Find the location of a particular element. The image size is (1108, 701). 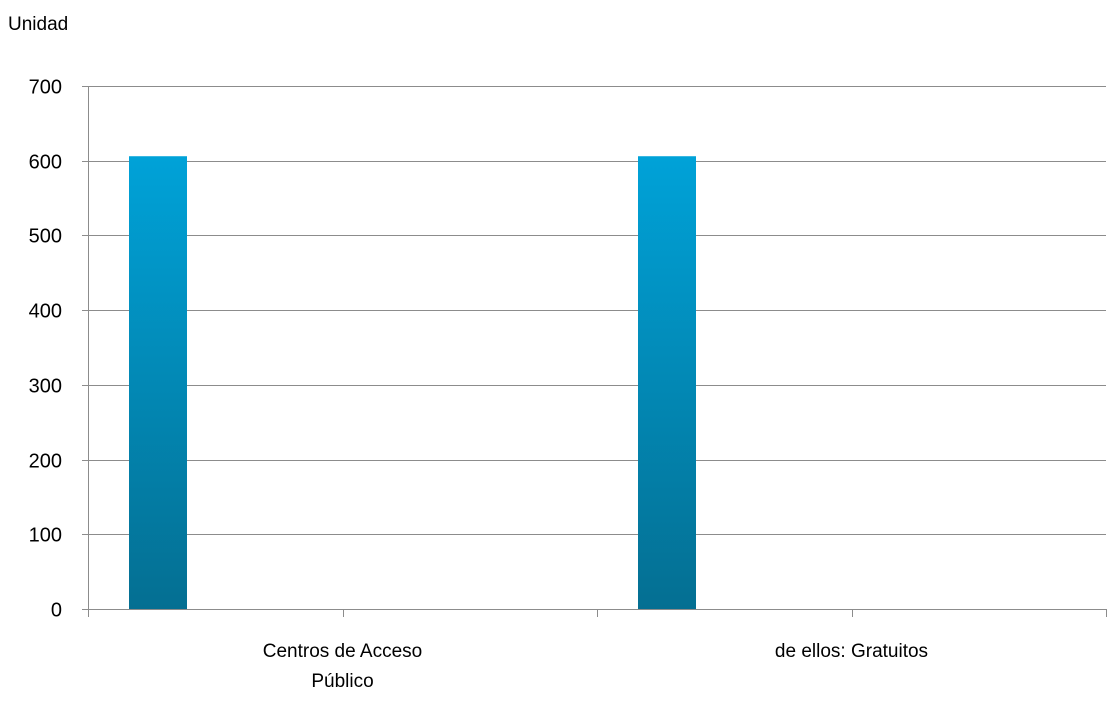

x-category-label-line: de ellos: Gratuitos is located at coordinates (851, 651).